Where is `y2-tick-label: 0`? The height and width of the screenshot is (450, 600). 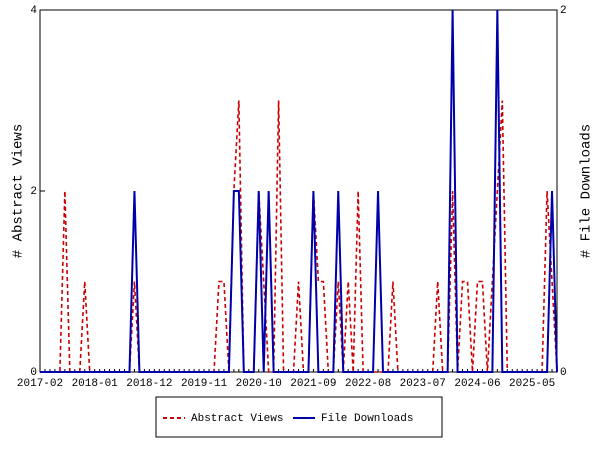 y2-tick-label: 0 is located at coordinates (563, 373).